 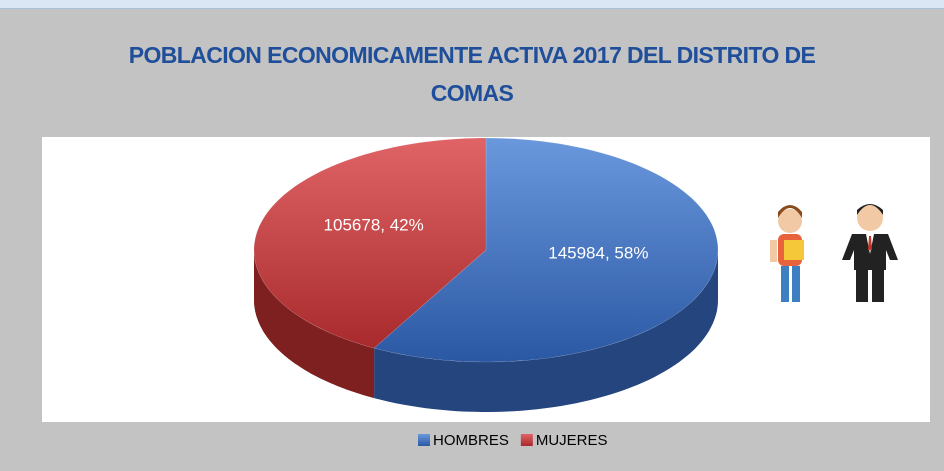 I want to click on data-label: 105678, 42%, so click(x=374, y=225).